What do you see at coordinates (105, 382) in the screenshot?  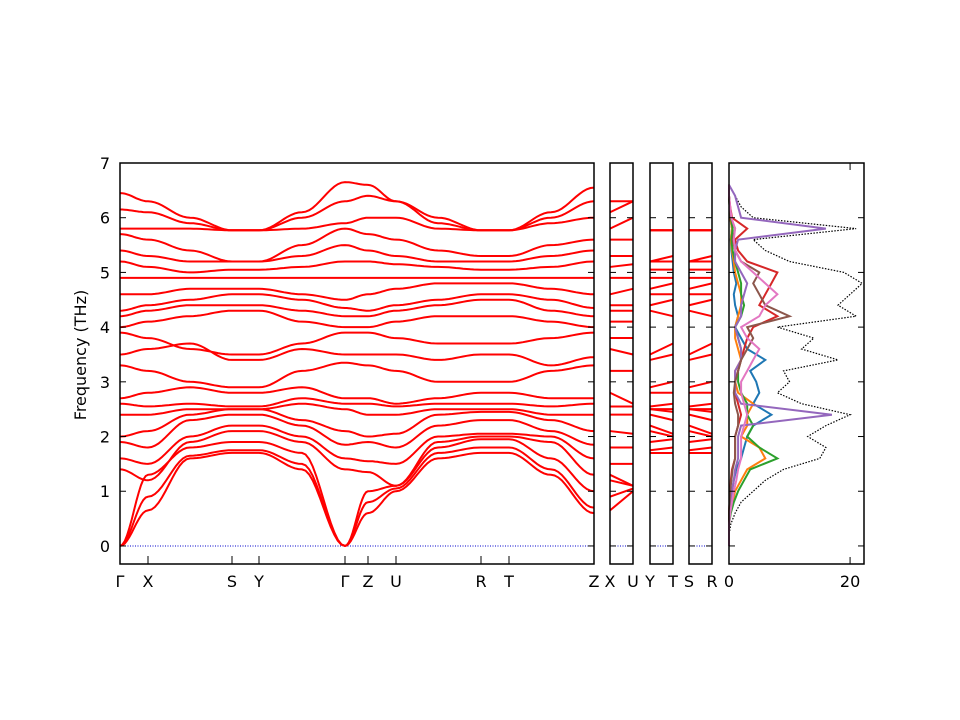 I see `y-tick-label: 3` at bounding box center [105, 382].